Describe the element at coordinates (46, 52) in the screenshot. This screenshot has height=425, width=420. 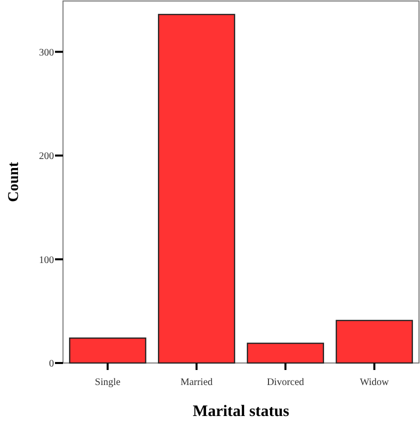
I see `y-tick-label: 300` at that location.